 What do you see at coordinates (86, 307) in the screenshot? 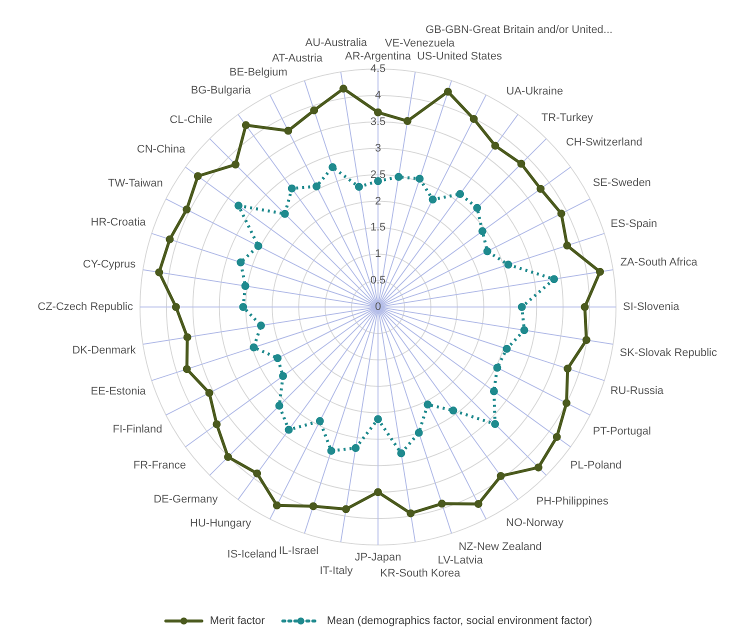
I see `spoke-label: CZ-Czech Republic` at bounding box center [86, 307].